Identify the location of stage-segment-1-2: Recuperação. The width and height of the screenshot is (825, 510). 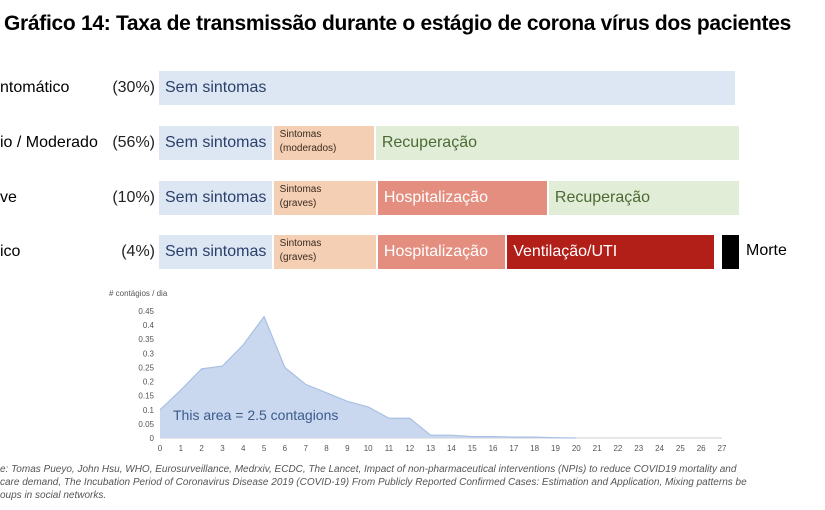
(557, 143).